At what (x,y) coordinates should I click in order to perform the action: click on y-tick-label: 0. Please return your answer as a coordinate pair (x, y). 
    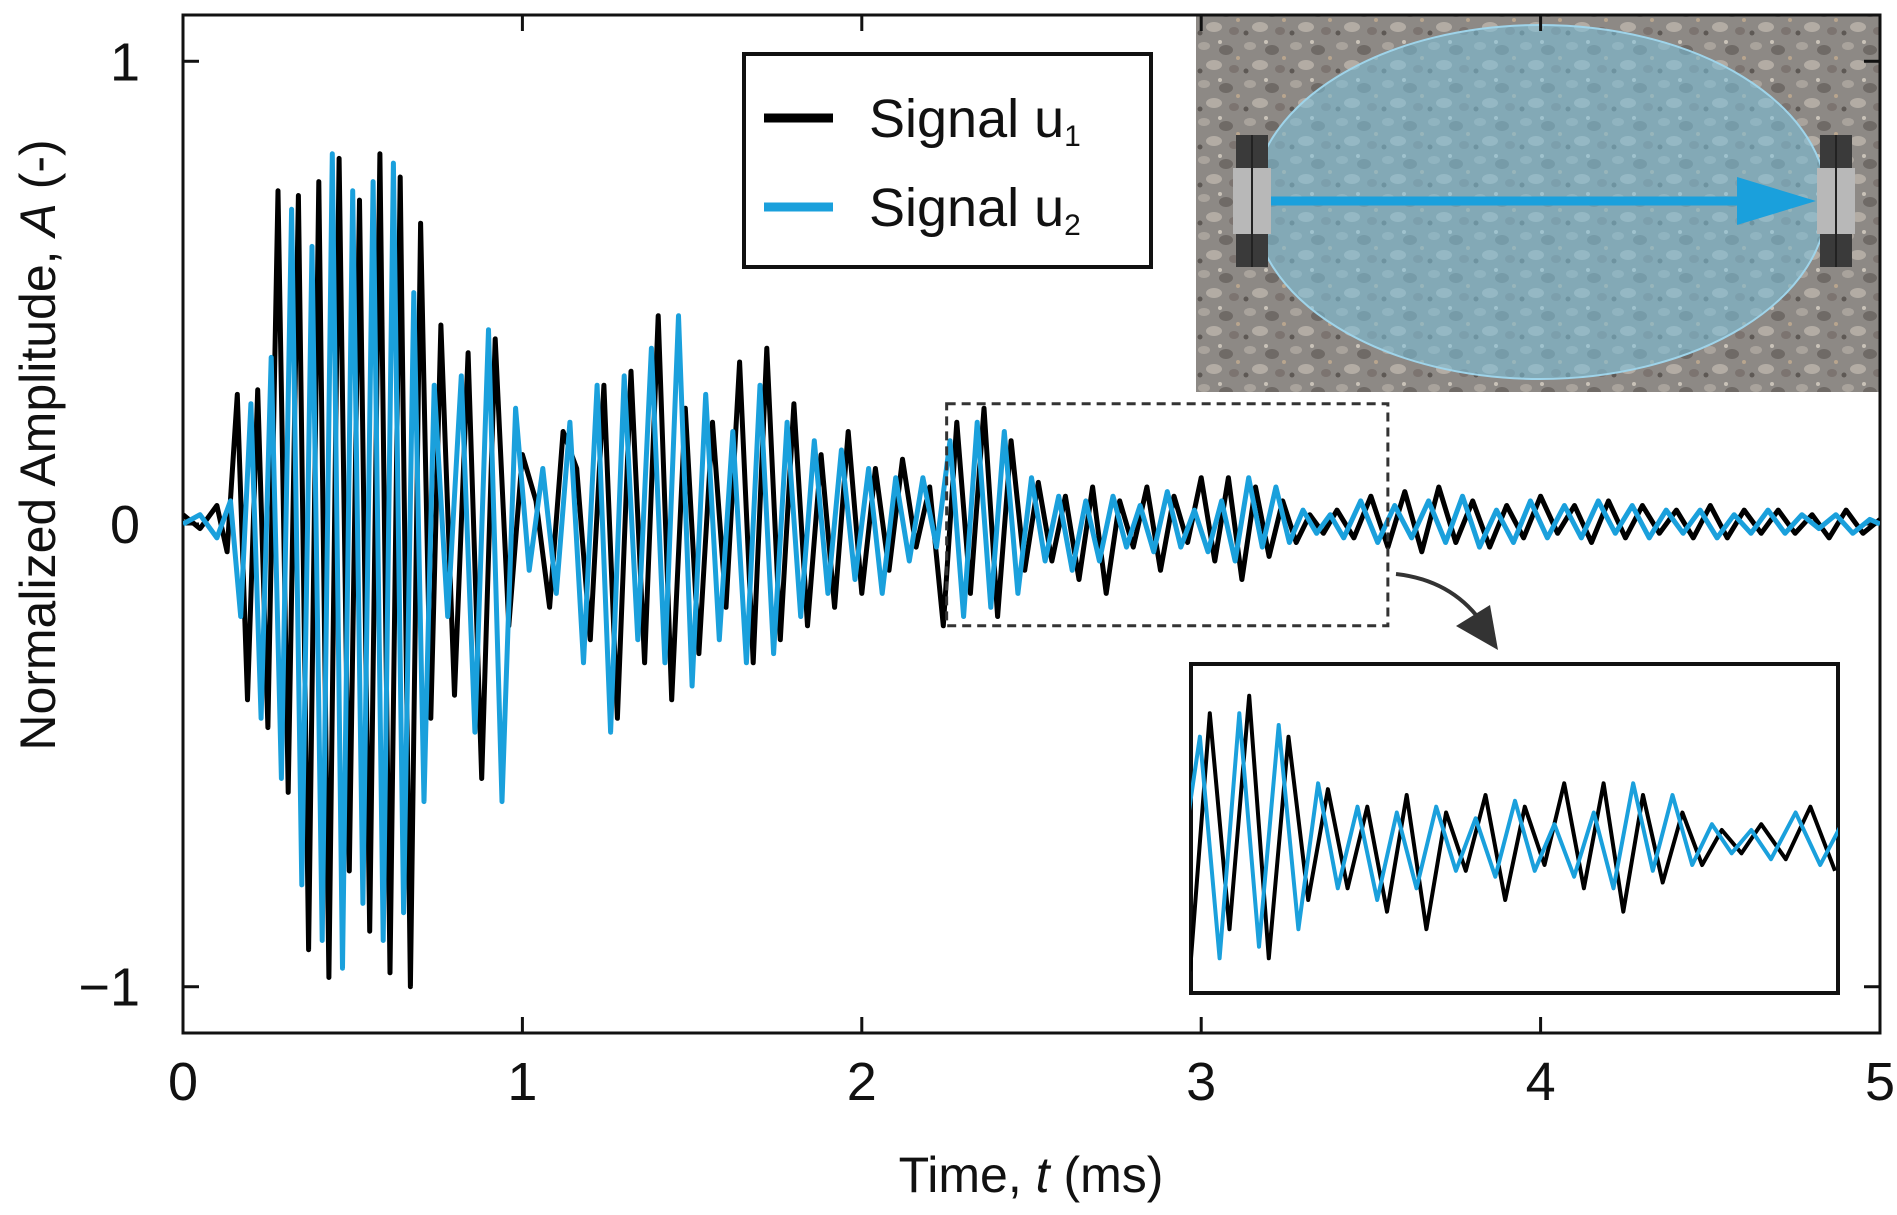
    Looking at the image, I should click on (125, 525).